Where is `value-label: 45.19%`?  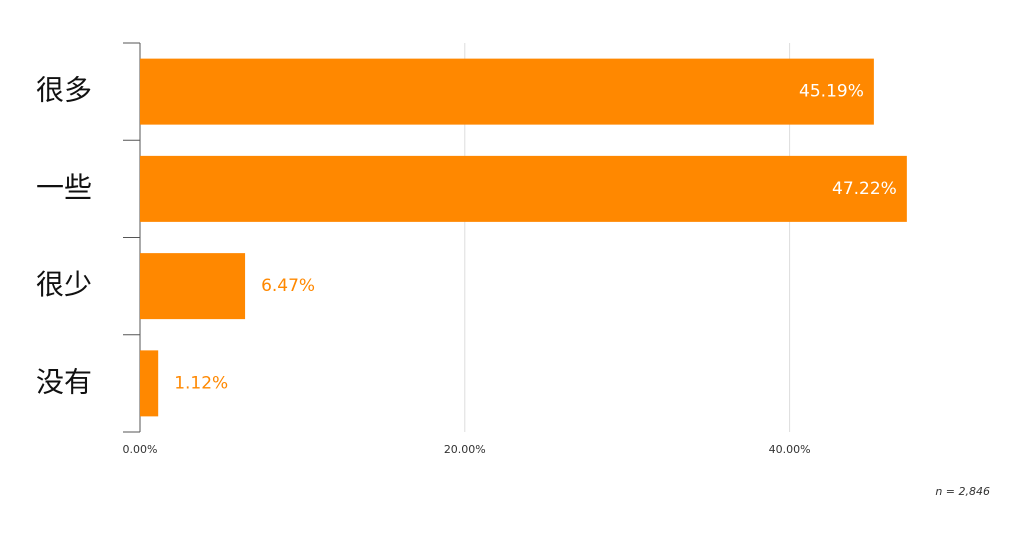
value-label: 45.19% is located at coordinates (831, 92).